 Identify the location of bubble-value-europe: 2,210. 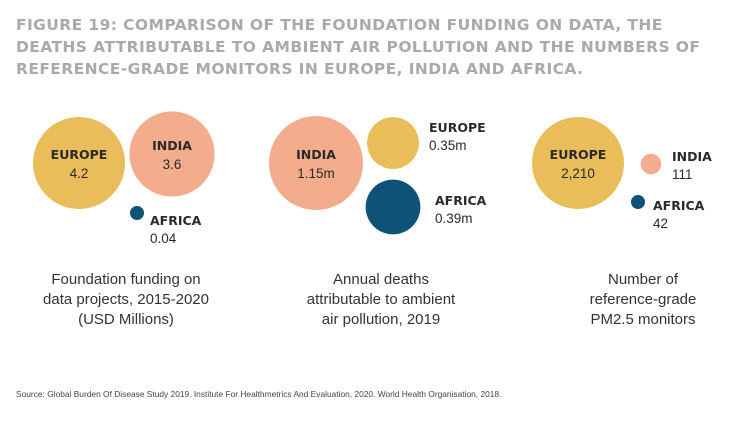
(578, 173).